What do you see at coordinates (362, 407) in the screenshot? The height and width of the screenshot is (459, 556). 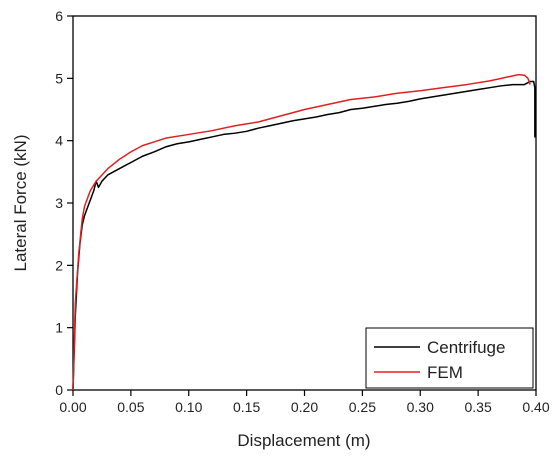 I see `x-tick-label: 0.25` at bounding box center [362, 407].